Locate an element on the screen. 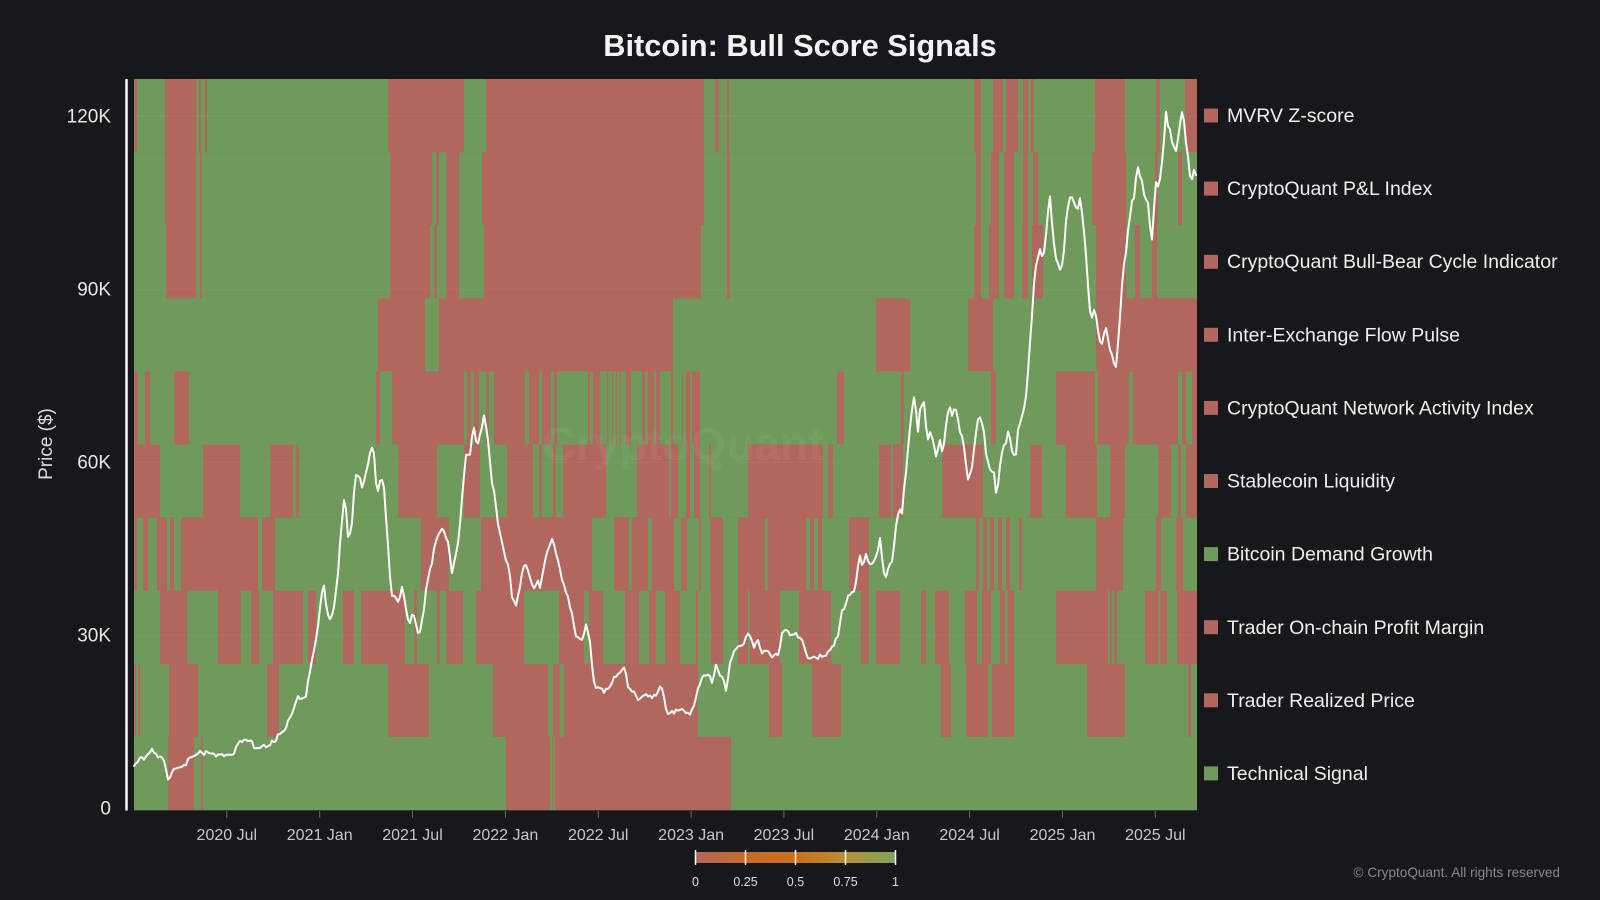  svg-text: 0.25 is located at coordinates (745, 882).